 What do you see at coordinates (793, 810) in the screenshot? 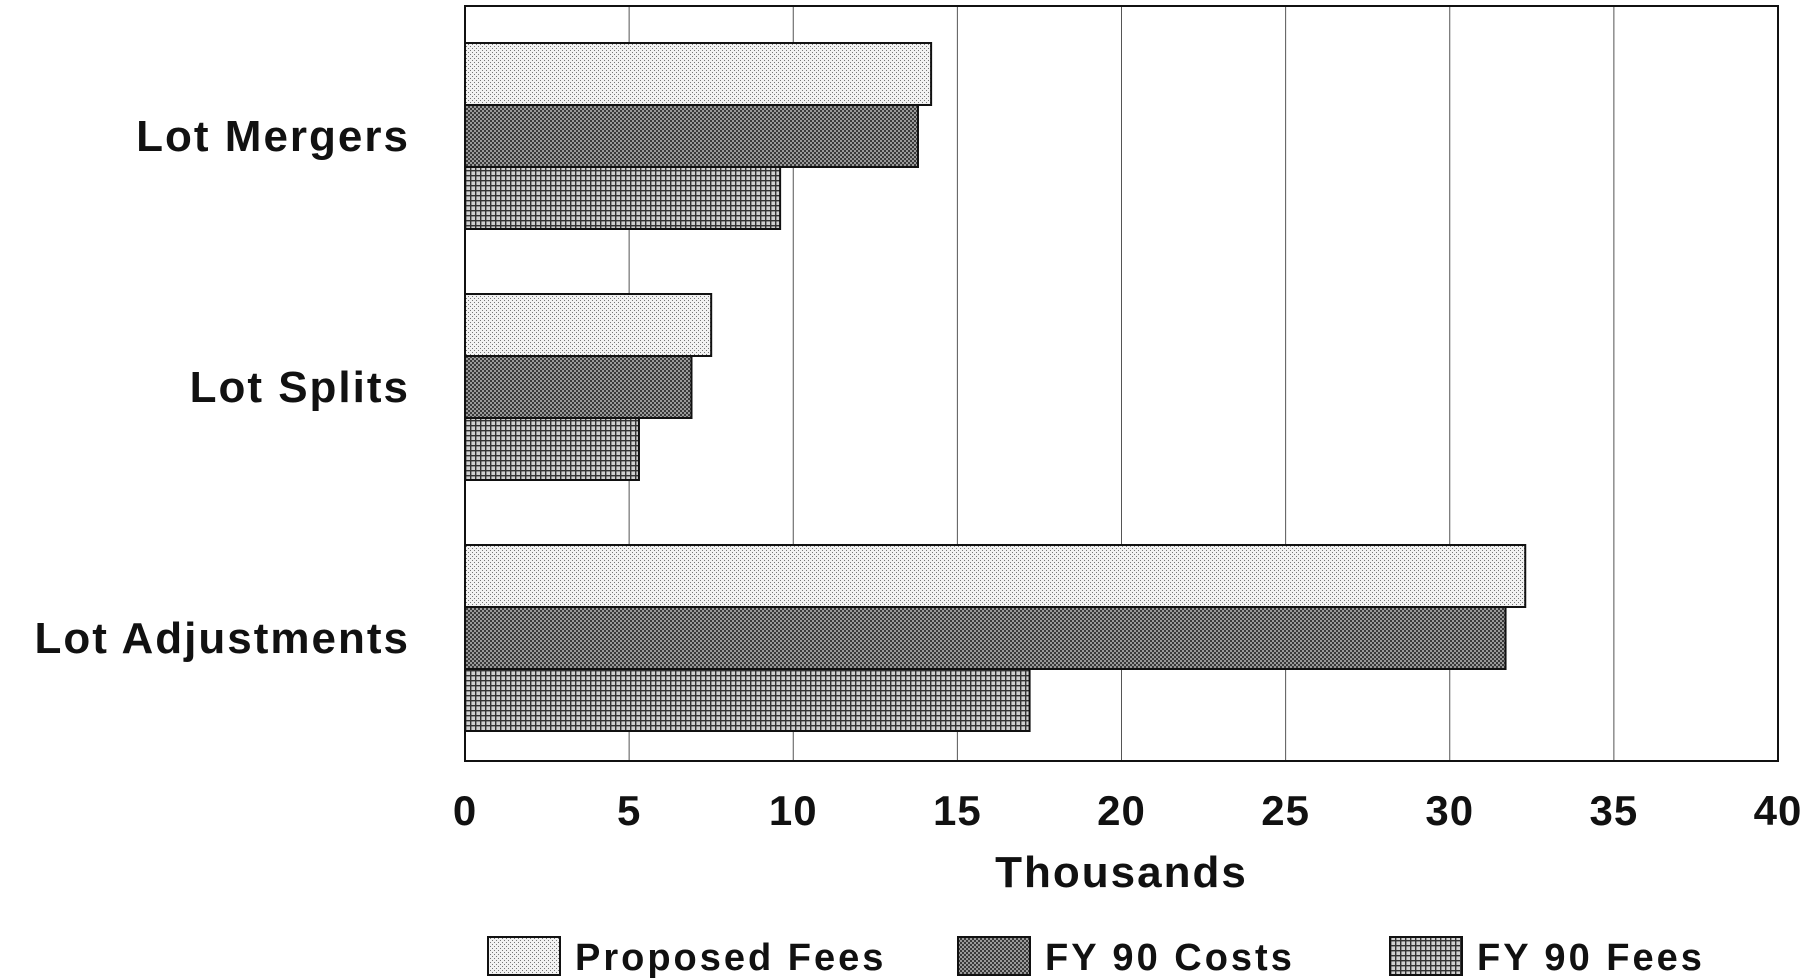
I see `x-tick-label: 10` at bounding box center [793, 810].